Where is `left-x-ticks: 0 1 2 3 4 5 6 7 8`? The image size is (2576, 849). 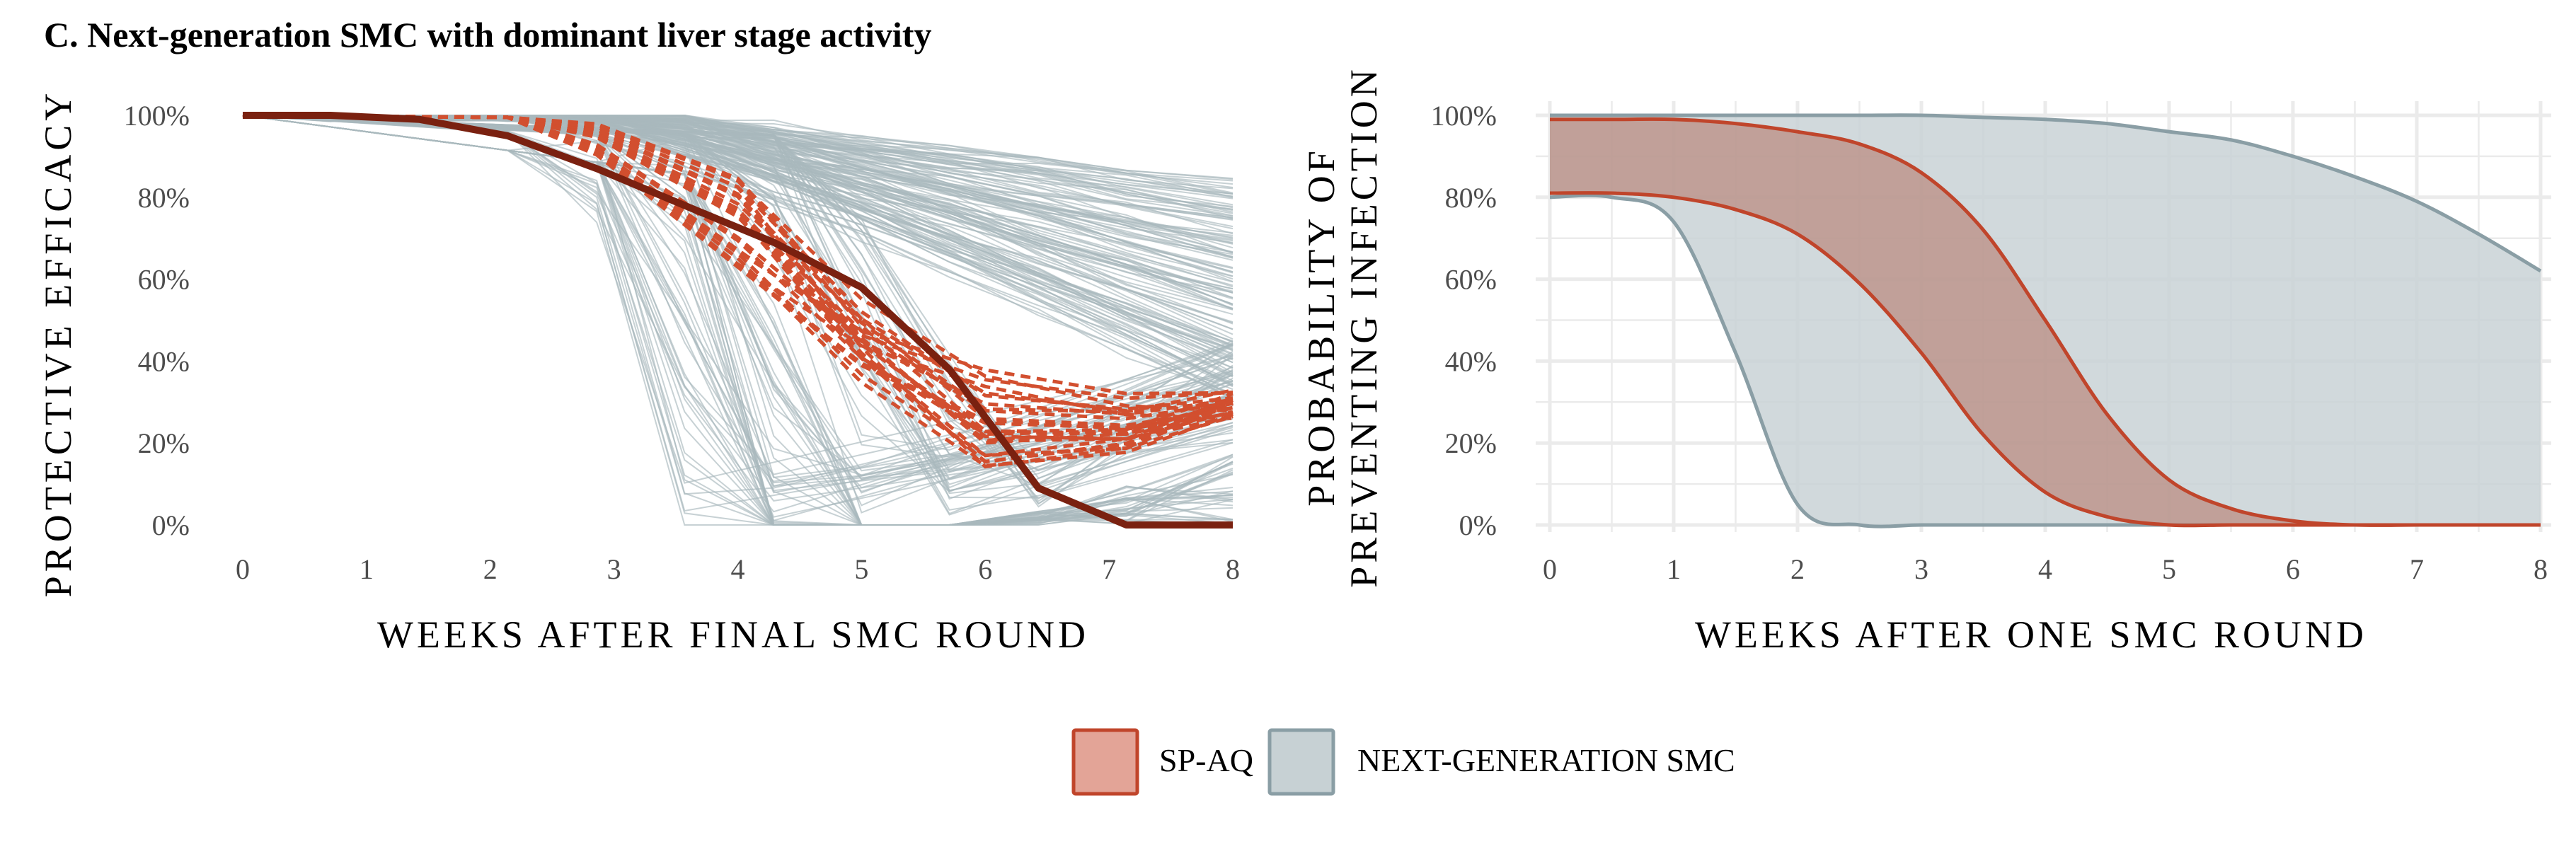
left-x-ticks: 0 1 2 3 4 5 6 7 8 is located at coordinates (738, 569).